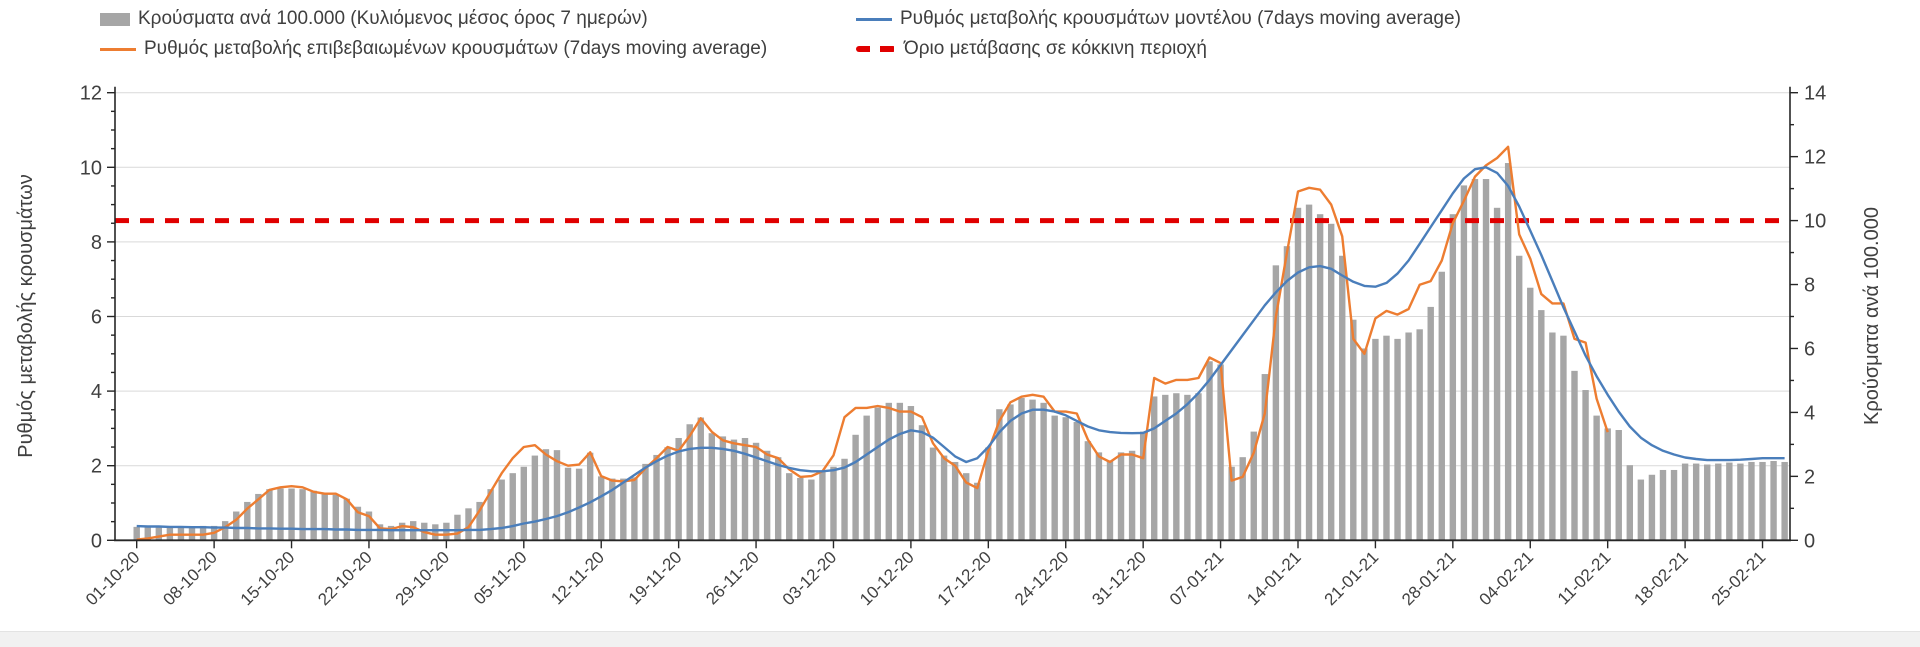  What do you see at coordinates (1042, 579) in the screenshot?
I see `x-axis-date-label: 24-12-20` at bounding box center [1042, 579].